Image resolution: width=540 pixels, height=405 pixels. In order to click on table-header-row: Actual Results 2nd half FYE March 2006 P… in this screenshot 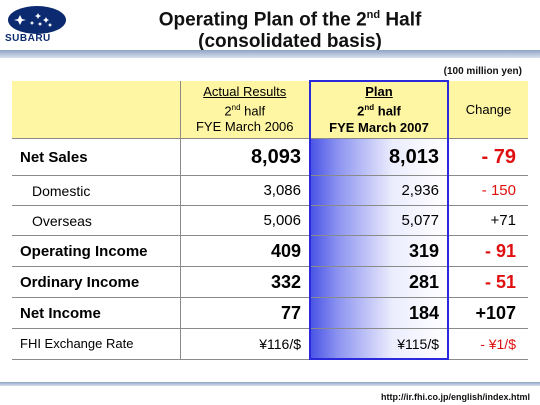, I will do `click(270, 109)`.